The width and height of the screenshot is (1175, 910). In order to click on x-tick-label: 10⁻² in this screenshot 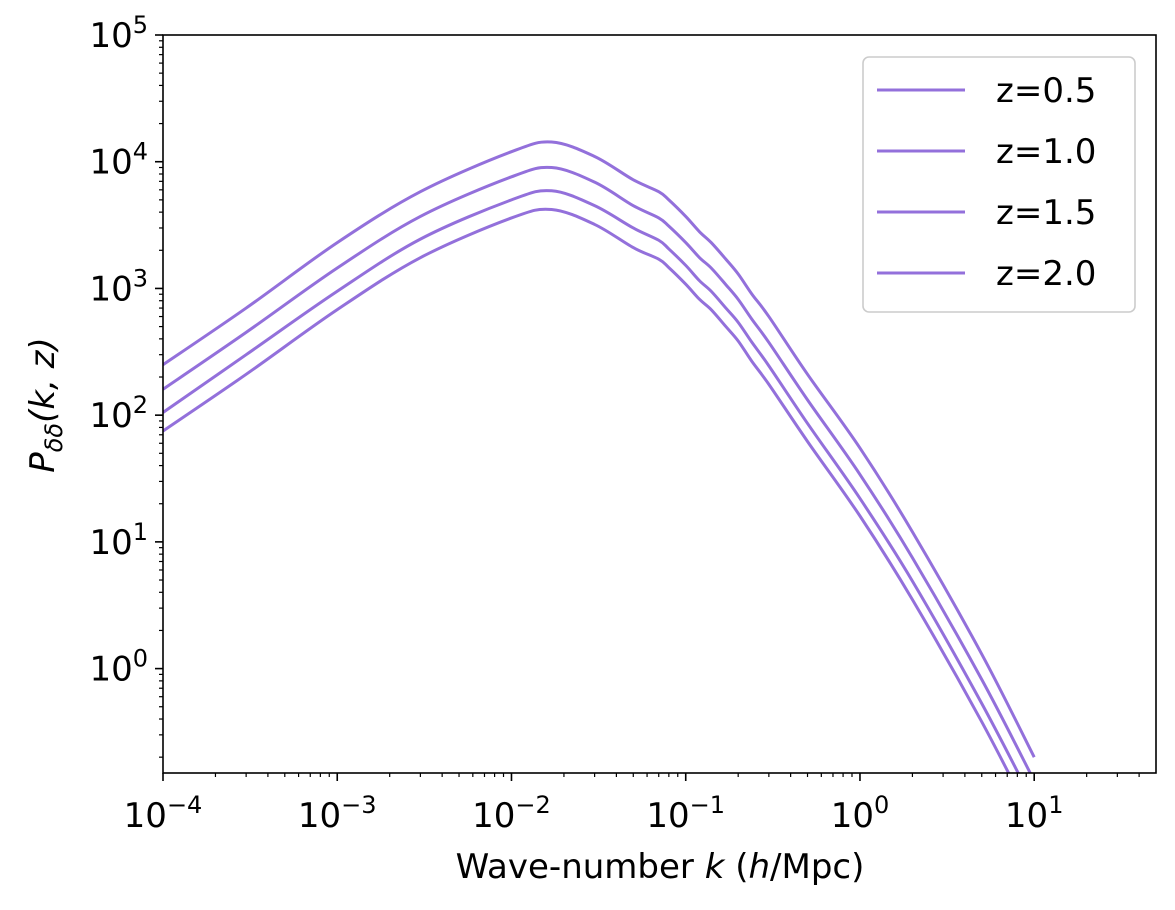, I will do `click(511, 813)`.